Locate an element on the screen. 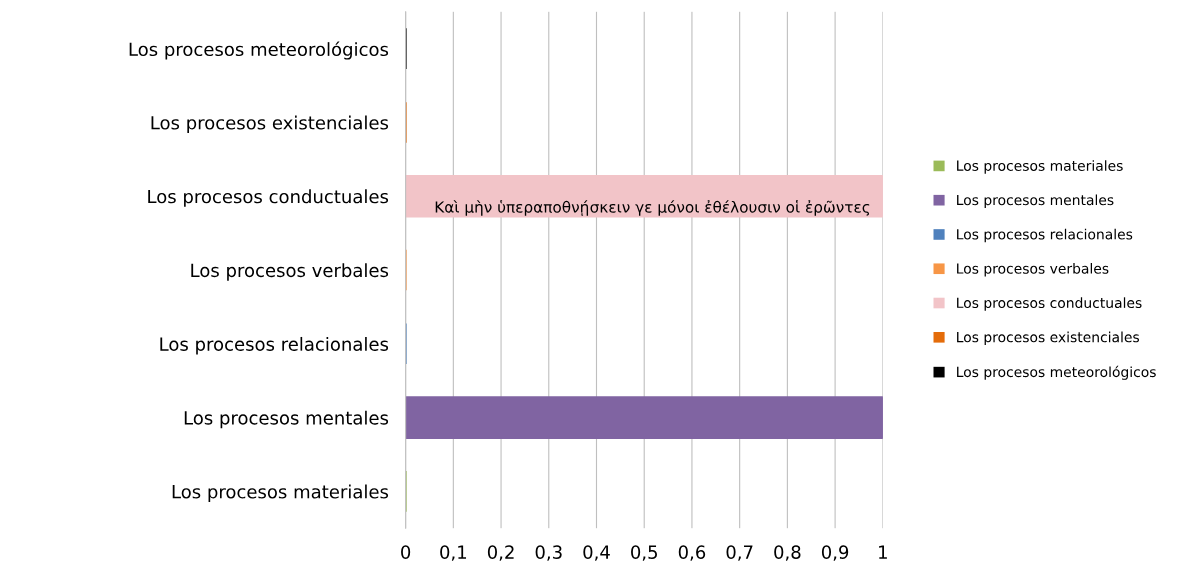 This screenshot has height=587, width=1193. x-tick-label: 0,8 is located at coordinates (787, 553).